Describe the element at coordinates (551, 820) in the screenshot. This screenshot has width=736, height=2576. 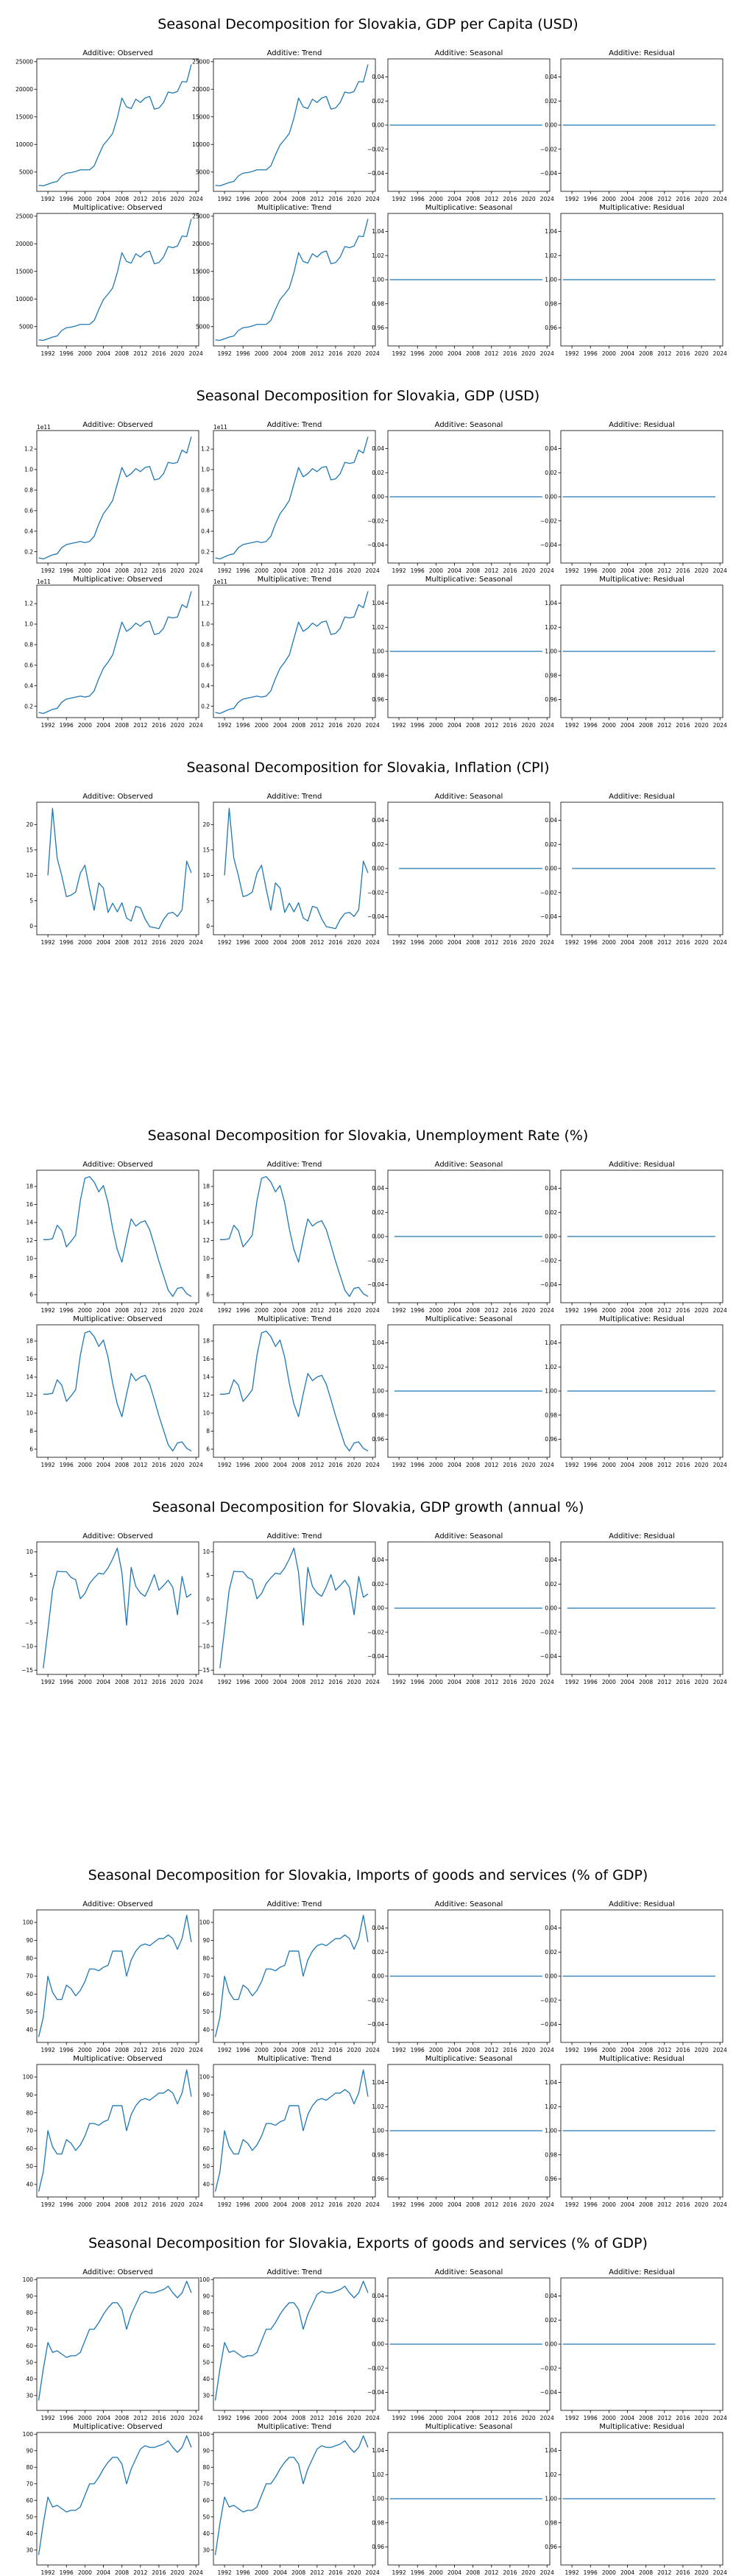
I see `y-tick-label: 0.04` at that location.